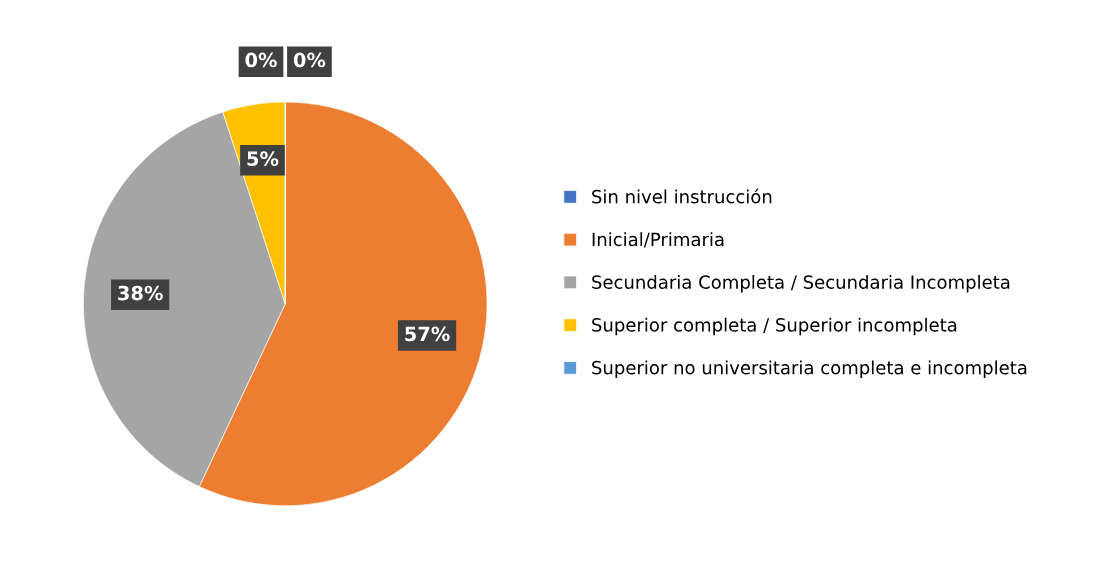  What do you see at coordinates (774, 326) in the screenshot?
I see `legend-label: Superior completa / Superior incompleta` at bounding box center [774, 326].